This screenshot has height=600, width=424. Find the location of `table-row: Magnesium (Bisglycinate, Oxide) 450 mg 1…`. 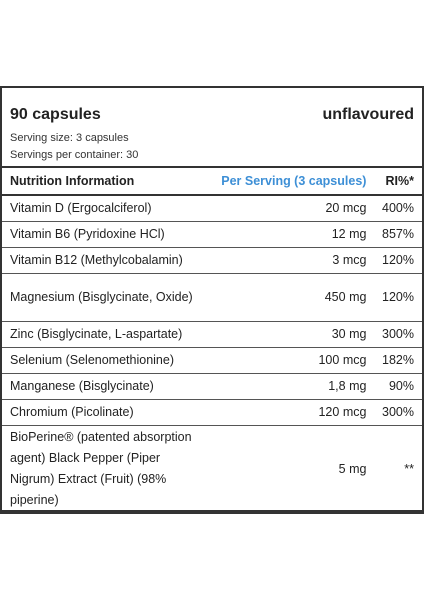

table-row: Magnesium (Bisglycinate, Oxide) 450 mg 1… is located at coordinates (212, 297).